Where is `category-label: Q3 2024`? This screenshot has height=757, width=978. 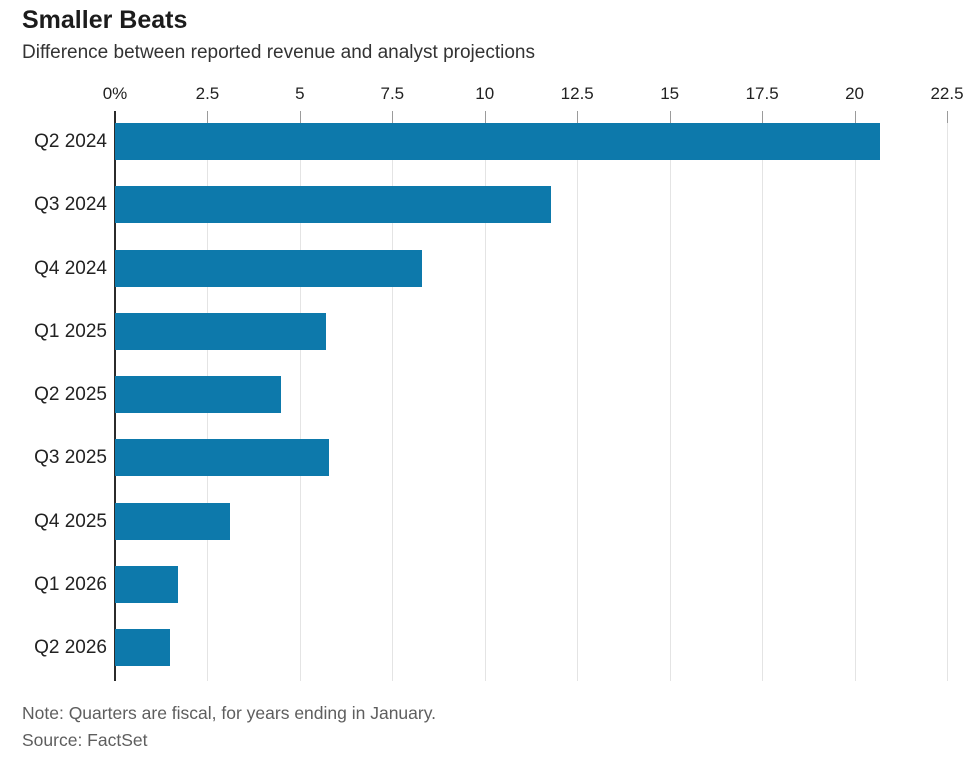 category-label: Q3 2024 is located at coordinates (70, 205).